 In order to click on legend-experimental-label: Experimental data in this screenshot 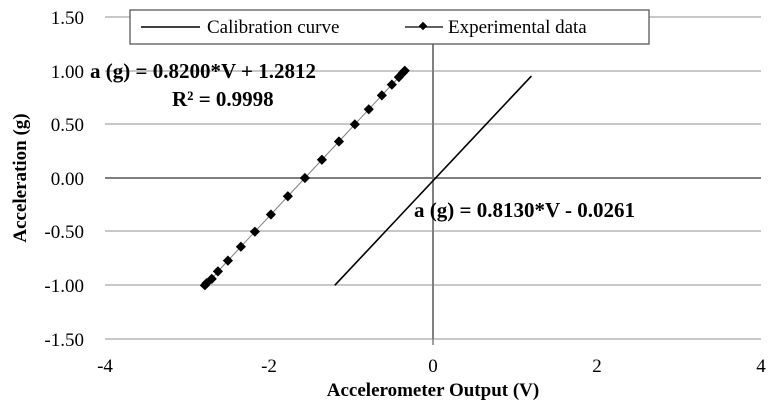, I will do `click(517, 27)`.